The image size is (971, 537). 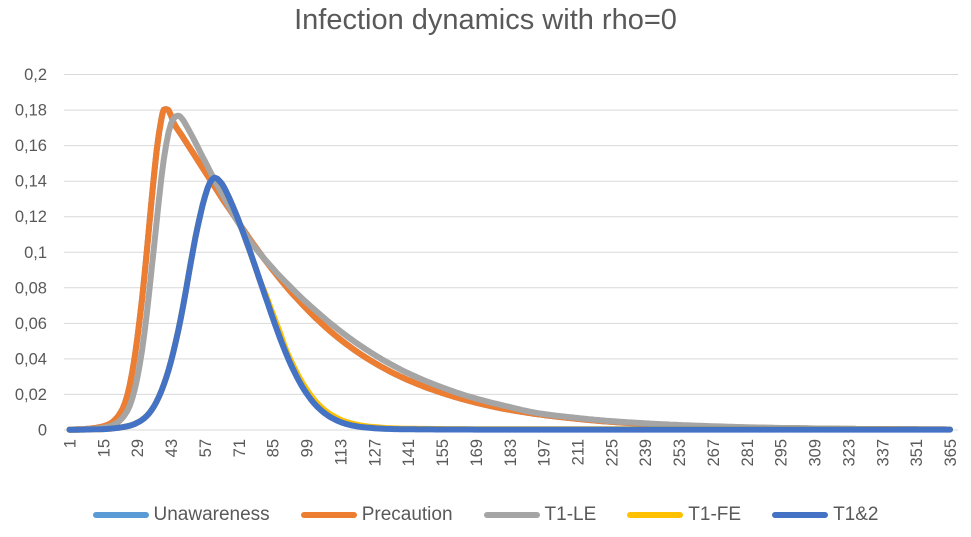 I want to click on legend-label: Precaution, so click(x=407, y=514).